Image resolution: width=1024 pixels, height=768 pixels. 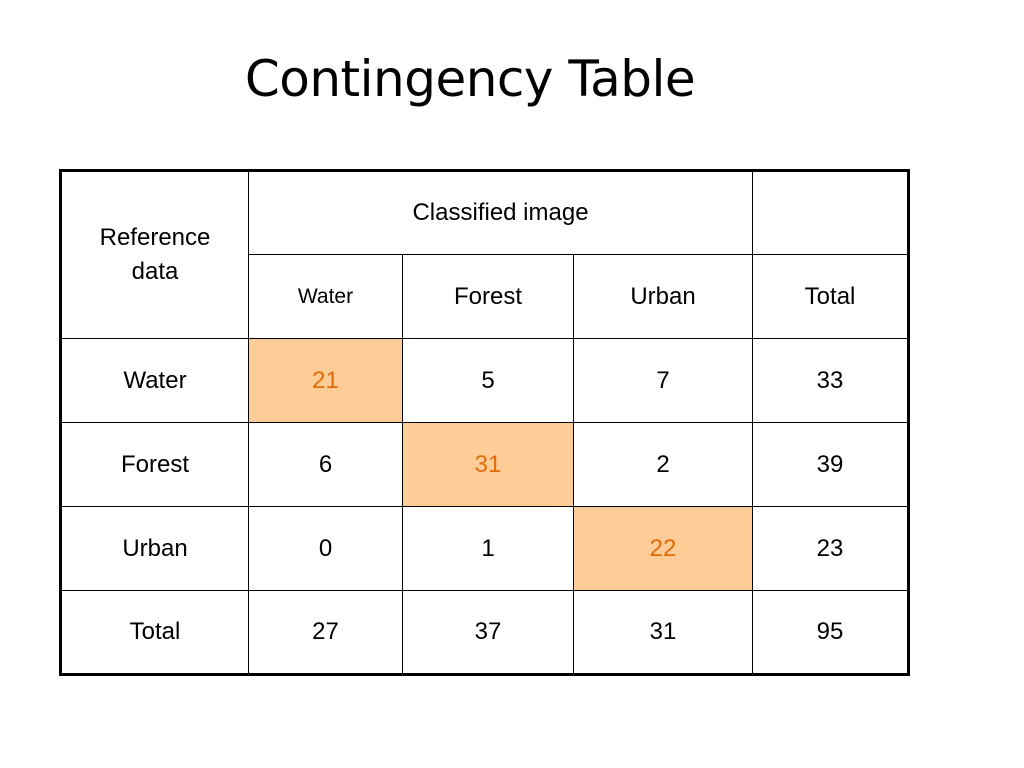 What do you see at coordinates (325, 296) in the screenshot?
I see `column-header-water: Water` at bounding box center [325, 296].